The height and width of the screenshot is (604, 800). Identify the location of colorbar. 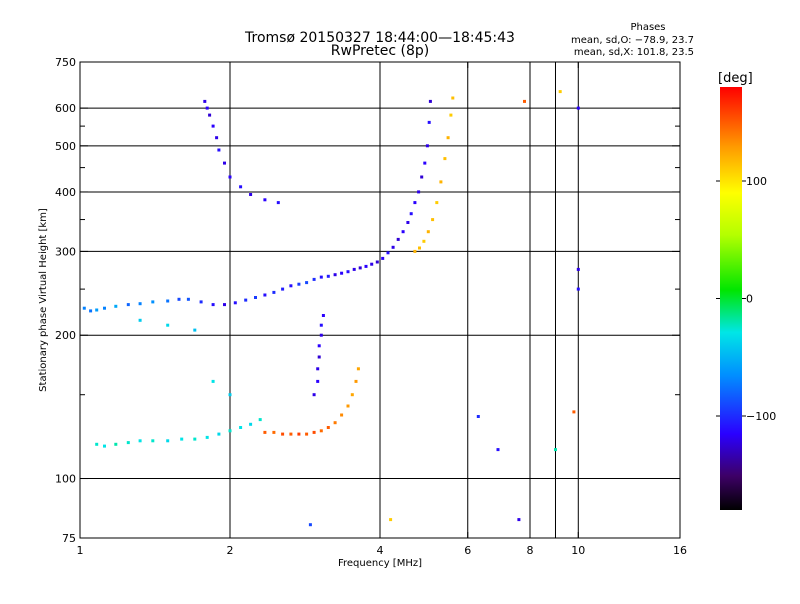
(731, 298).